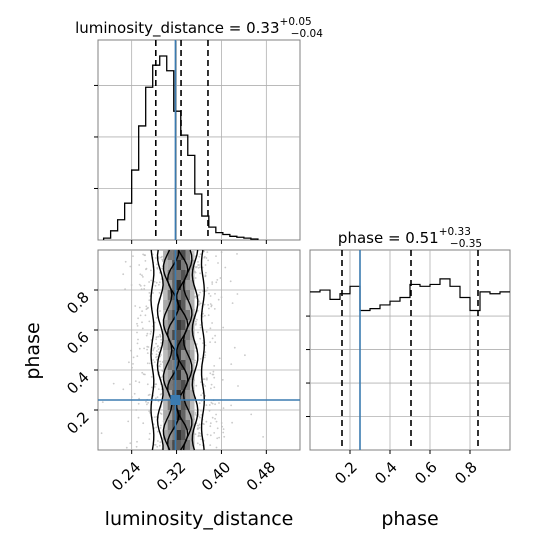  Describe the element at coordinates (175, 400) in the screenshot. I see `joint-truth-marker` at that location.